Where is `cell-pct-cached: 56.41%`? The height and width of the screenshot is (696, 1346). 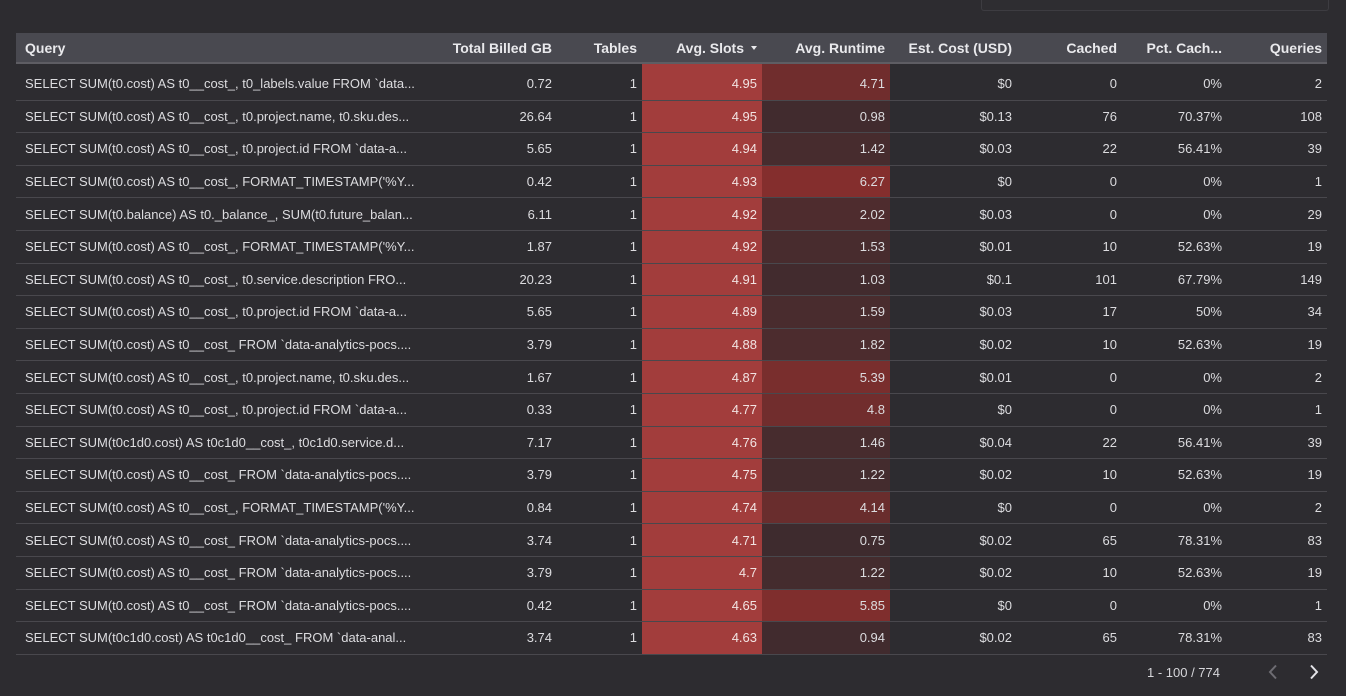 cell-pct-cached: 56.41% is located at coordinates (1174, 149).